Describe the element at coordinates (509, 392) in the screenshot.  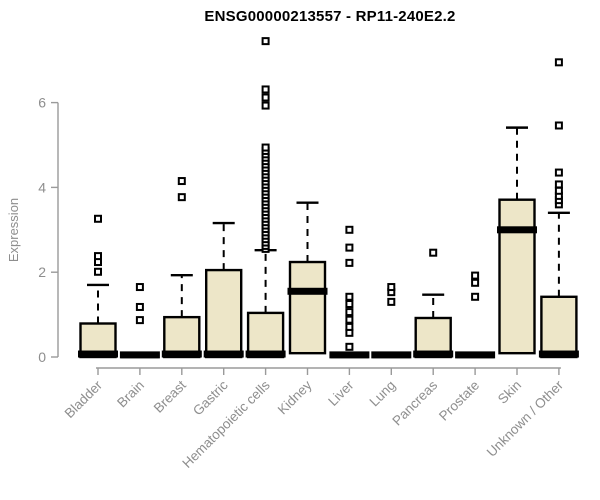
I see `x-tick-label: Skin` at that location.